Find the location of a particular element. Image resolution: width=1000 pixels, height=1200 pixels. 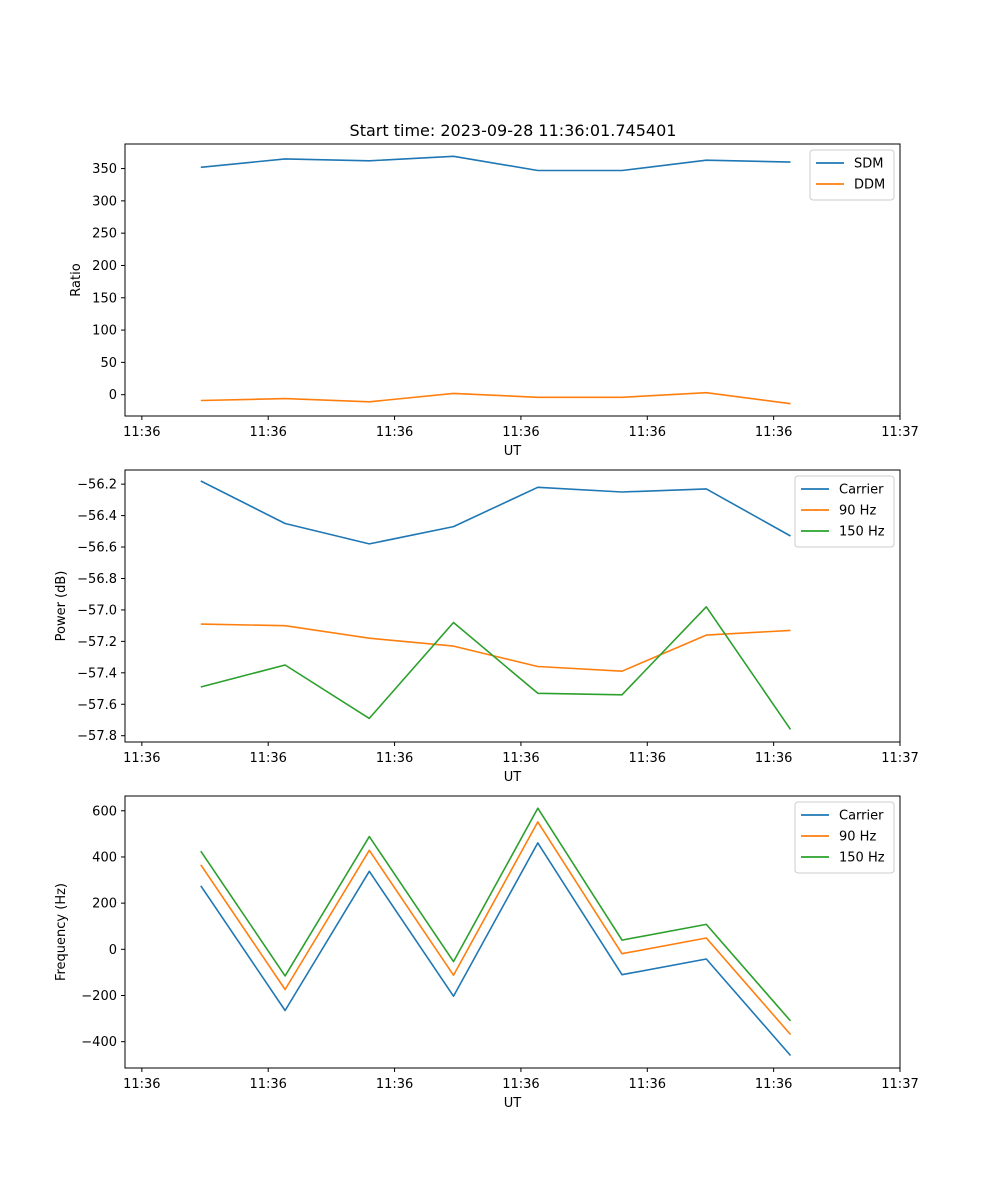

legend-label: DDM is located at coordinates (869, 185).